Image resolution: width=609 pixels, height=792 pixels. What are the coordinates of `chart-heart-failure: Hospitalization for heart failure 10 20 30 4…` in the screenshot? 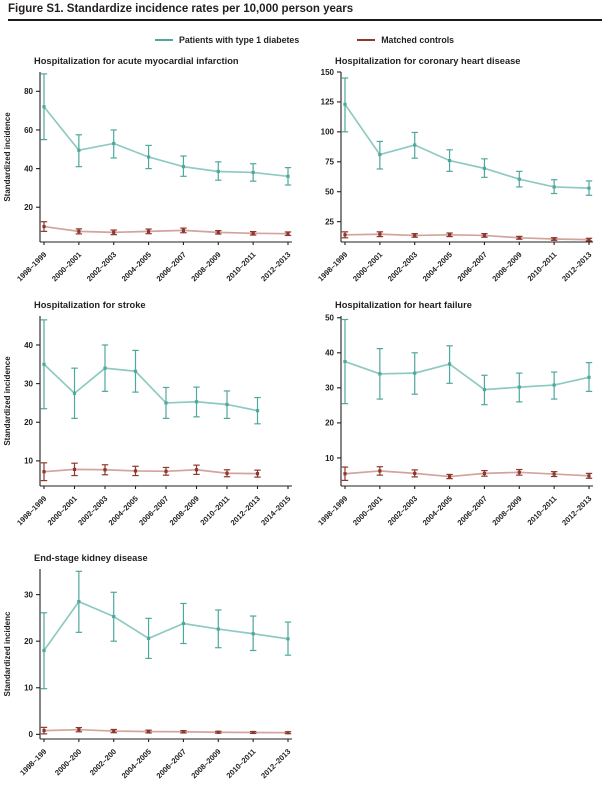 It's located at (454, 414).